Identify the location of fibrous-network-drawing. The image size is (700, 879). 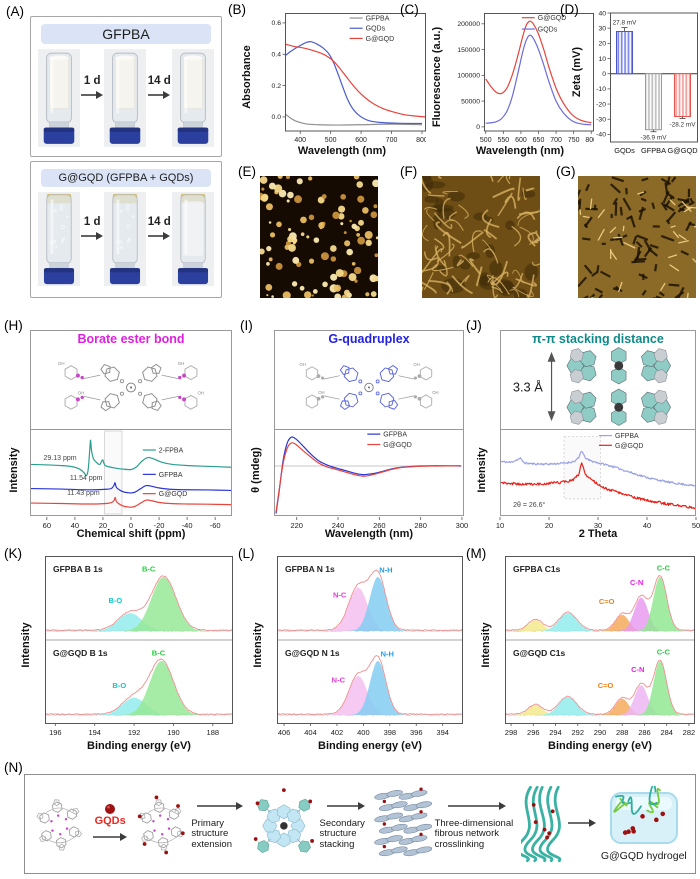
(540, 824).